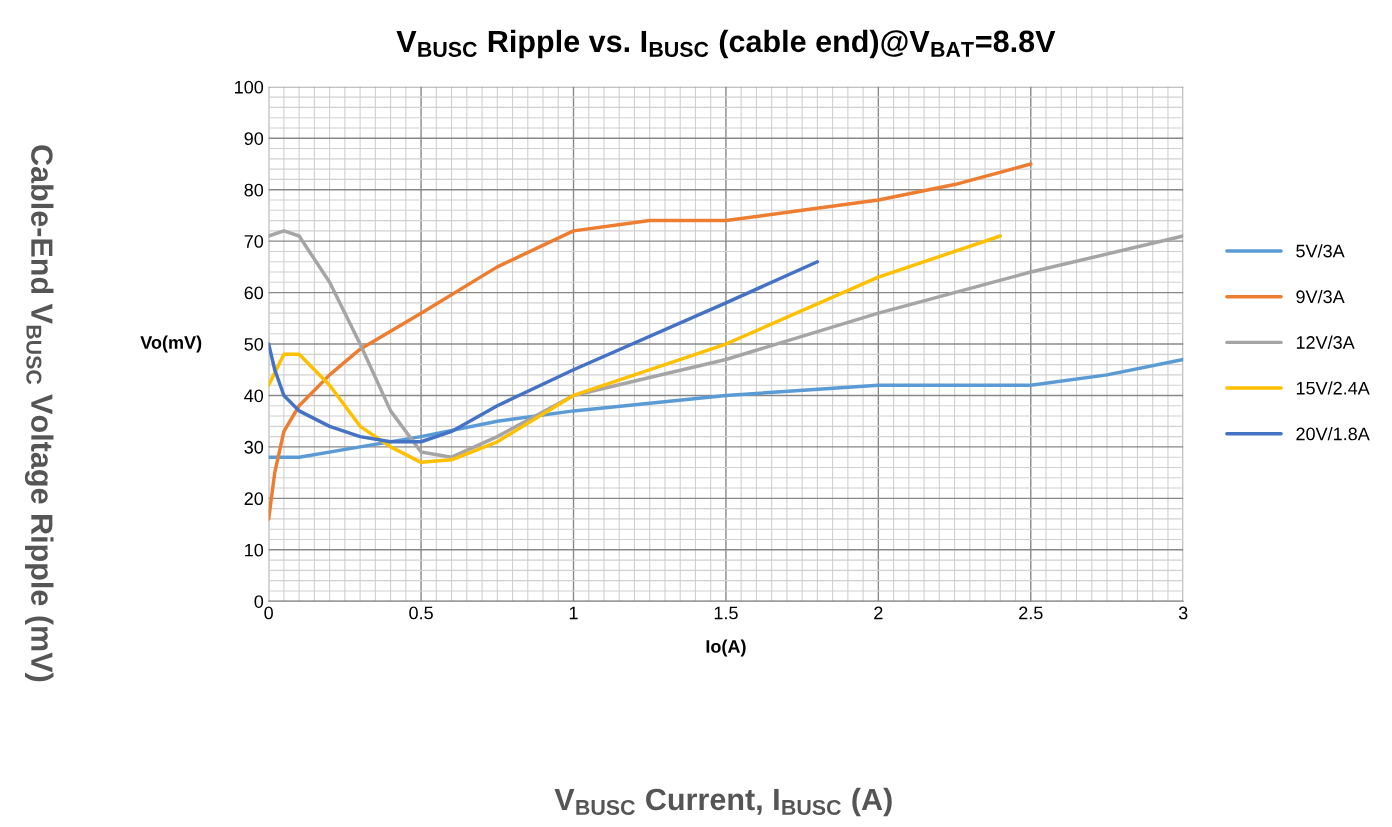 The image size is (1392, 827). What do you see at coordinates (1333, 388) in the screenshot?
I see `legend-label: 15V/2.4A` at bounding box center [1333, 388].